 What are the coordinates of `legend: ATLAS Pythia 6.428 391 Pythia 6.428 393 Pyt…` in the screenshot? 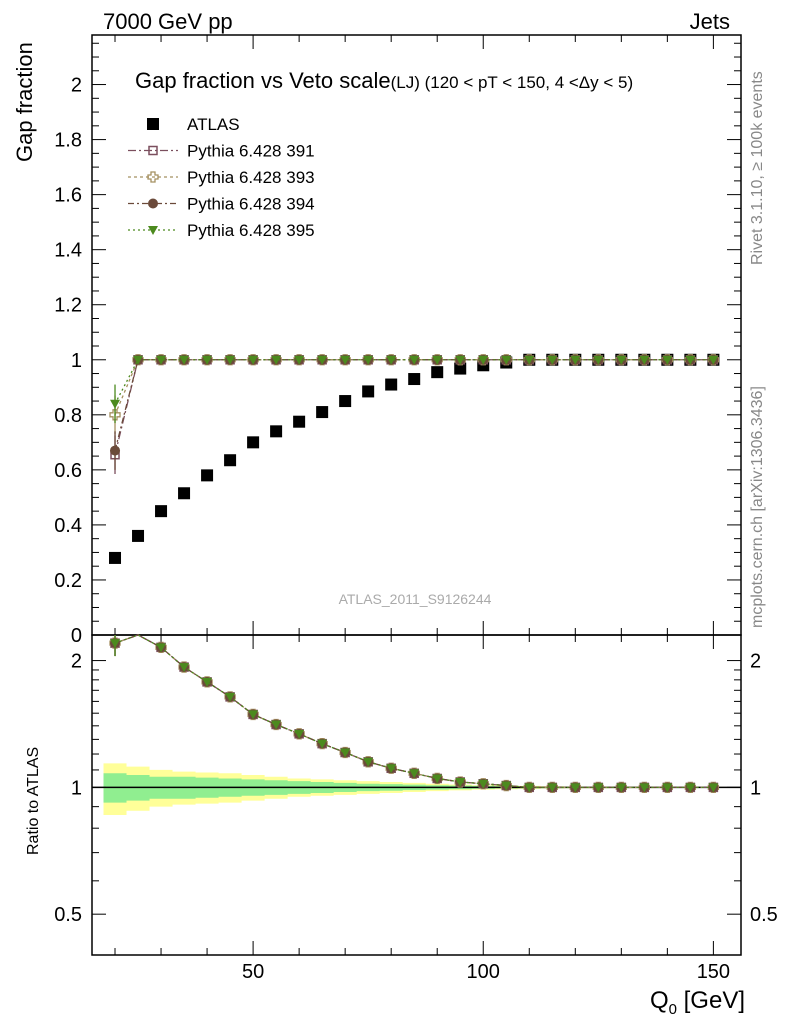 It's located at (221, 177).